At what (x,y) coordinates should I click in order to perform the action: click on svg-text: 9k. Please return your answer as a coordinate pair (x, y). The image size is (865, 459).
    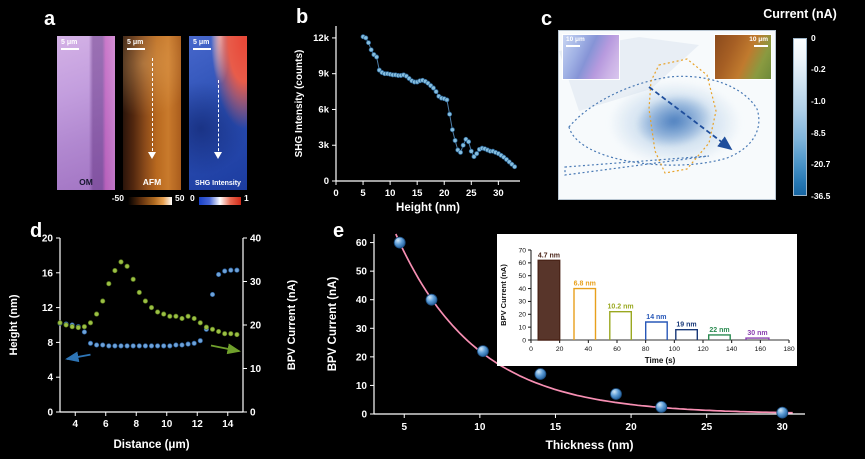
    Looking at the image, I should click on (323, 74).